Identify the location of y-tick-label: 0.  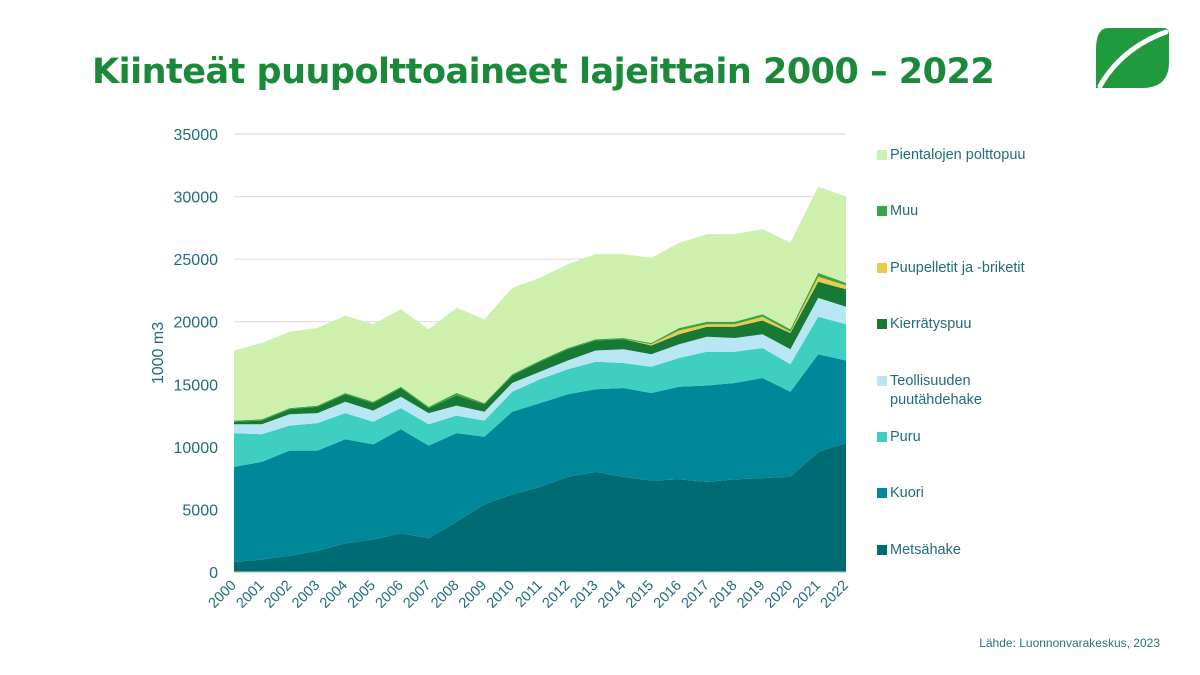
(213, 573).